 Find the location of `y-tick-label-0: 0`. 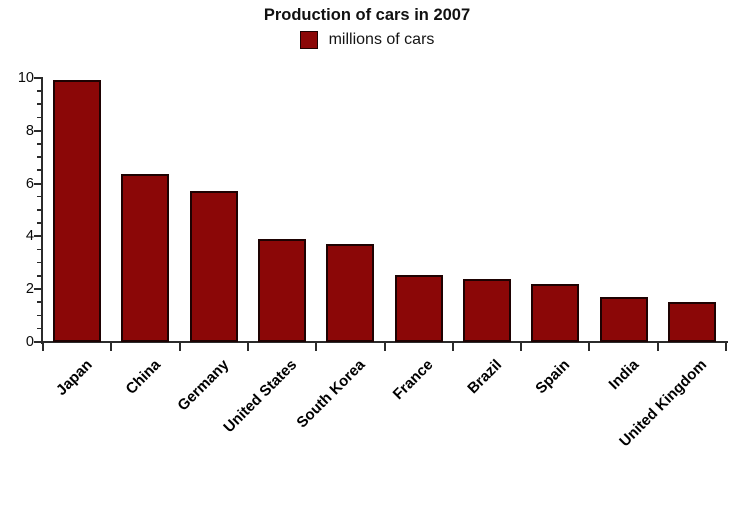

y-tick-label-0: 0 is located at coordinates (29, 342).